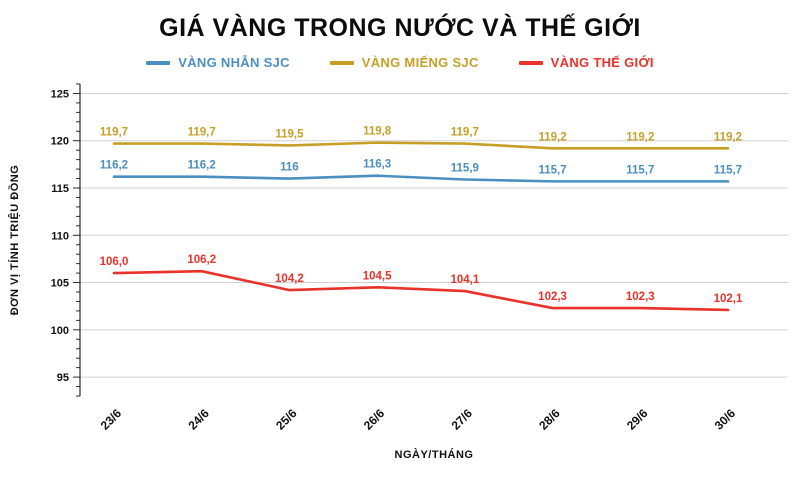  What do you see at coordinates (201, 260) in the screenshot?
I see `point-label: 106,2` at bounding box center [201, 260].